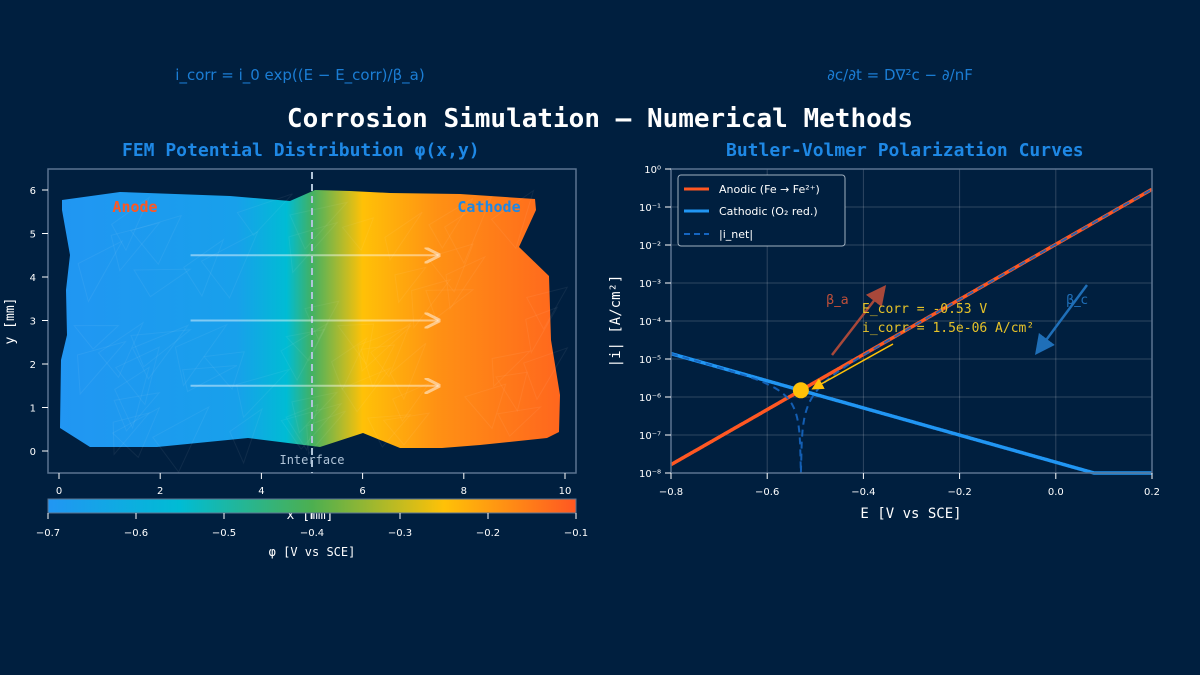 This screenshot has height=675, width=1200. What do you see at coordinates (224, 533) in the screenshot?
I see `colorbar-tick-label: −0.5` at bounding box center [224, 533].